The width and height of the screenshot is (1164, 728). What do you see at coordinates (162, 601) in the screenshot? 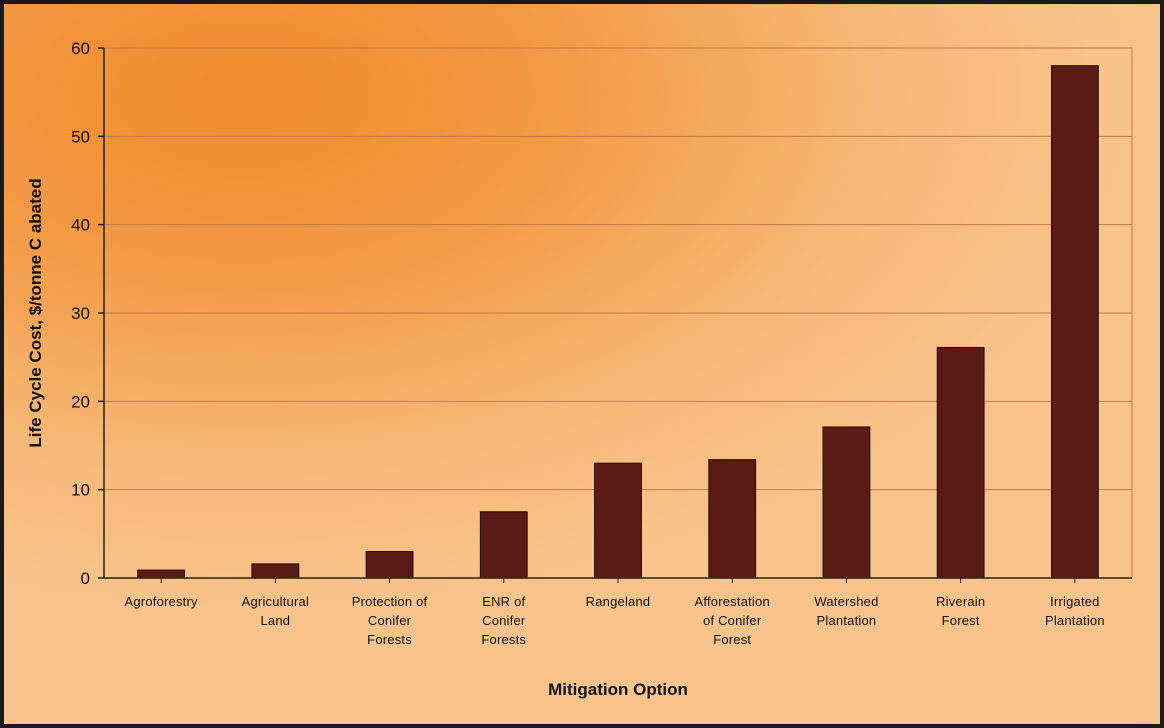
I see `x-category-label: Agroforestry` at bounding box center [162, 601].